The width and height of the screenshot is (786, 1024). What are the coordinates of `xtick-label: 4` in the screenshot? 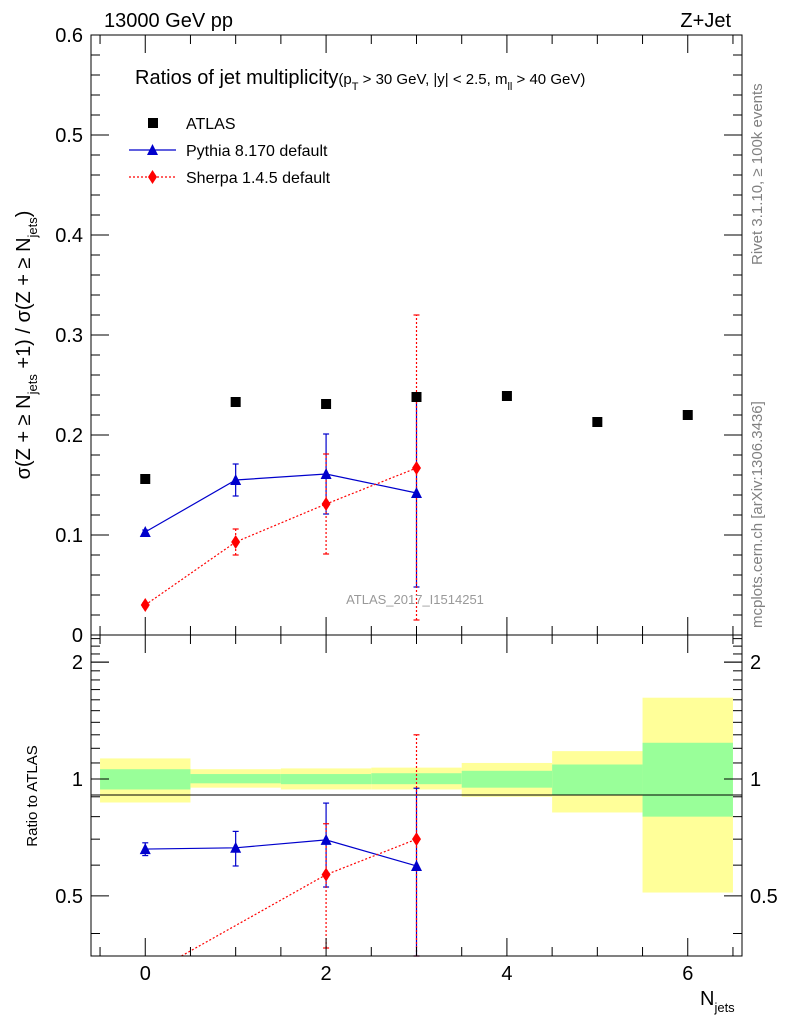 It's located at (506, 974).